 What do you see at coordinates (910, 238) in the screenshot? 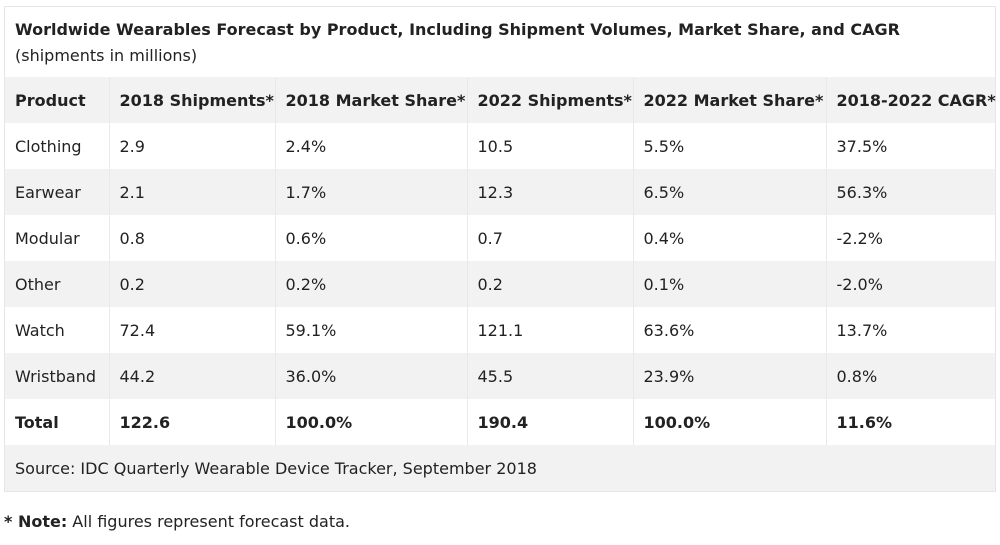
I see `cell-cagr: -2.2%` at bounding box center [910, 238].